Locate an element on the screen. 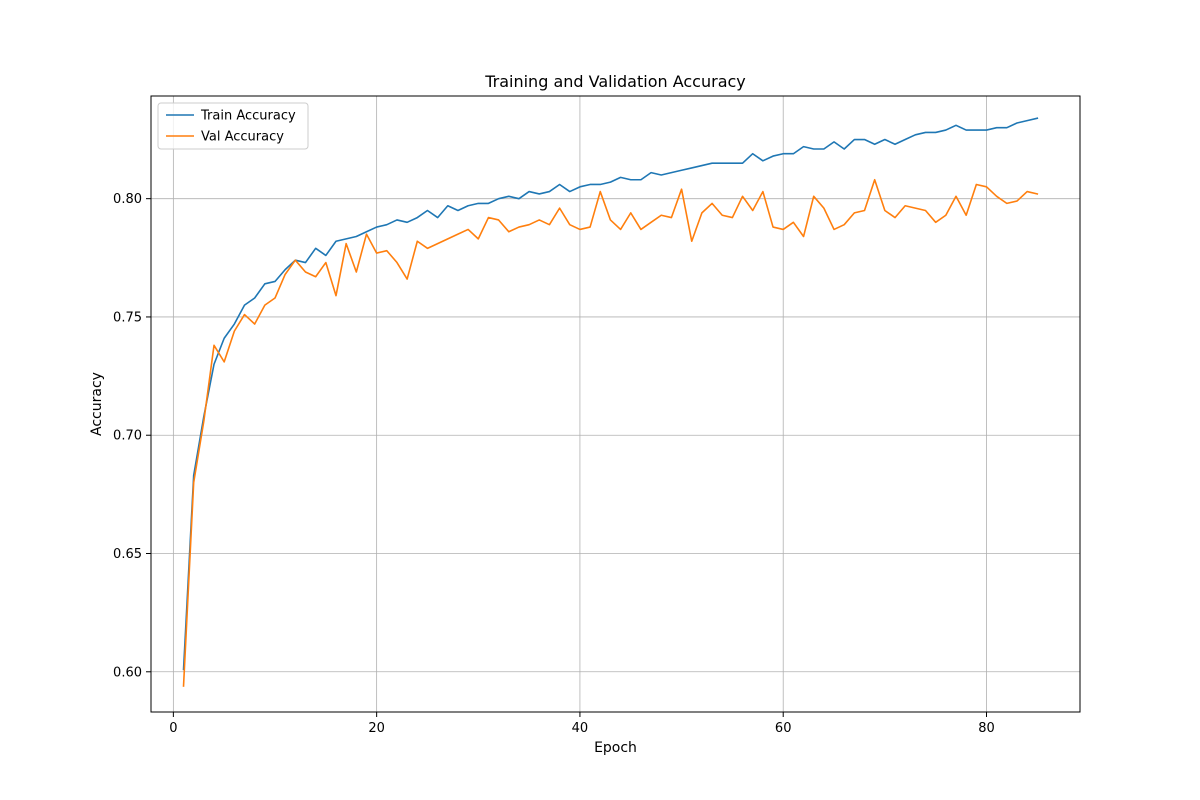 This screenshot has height=800, width=1200. x-tick-label: 20 is located at coordinates (376, 728).